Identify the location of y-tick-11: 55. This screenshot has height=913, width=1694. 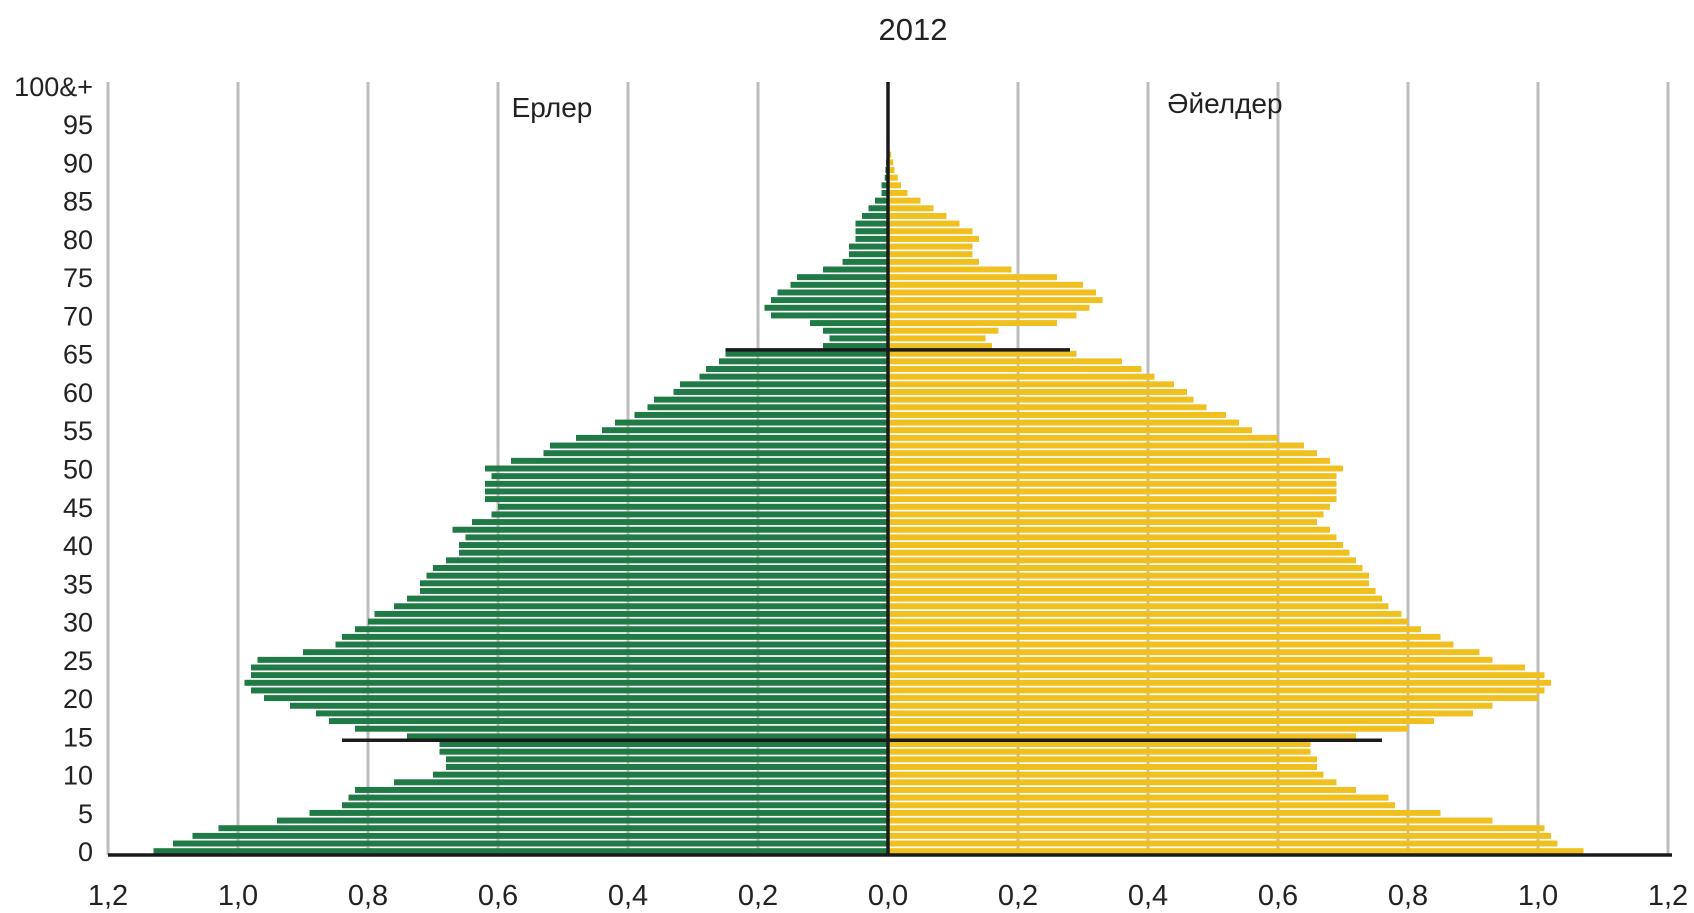
(78, 431).